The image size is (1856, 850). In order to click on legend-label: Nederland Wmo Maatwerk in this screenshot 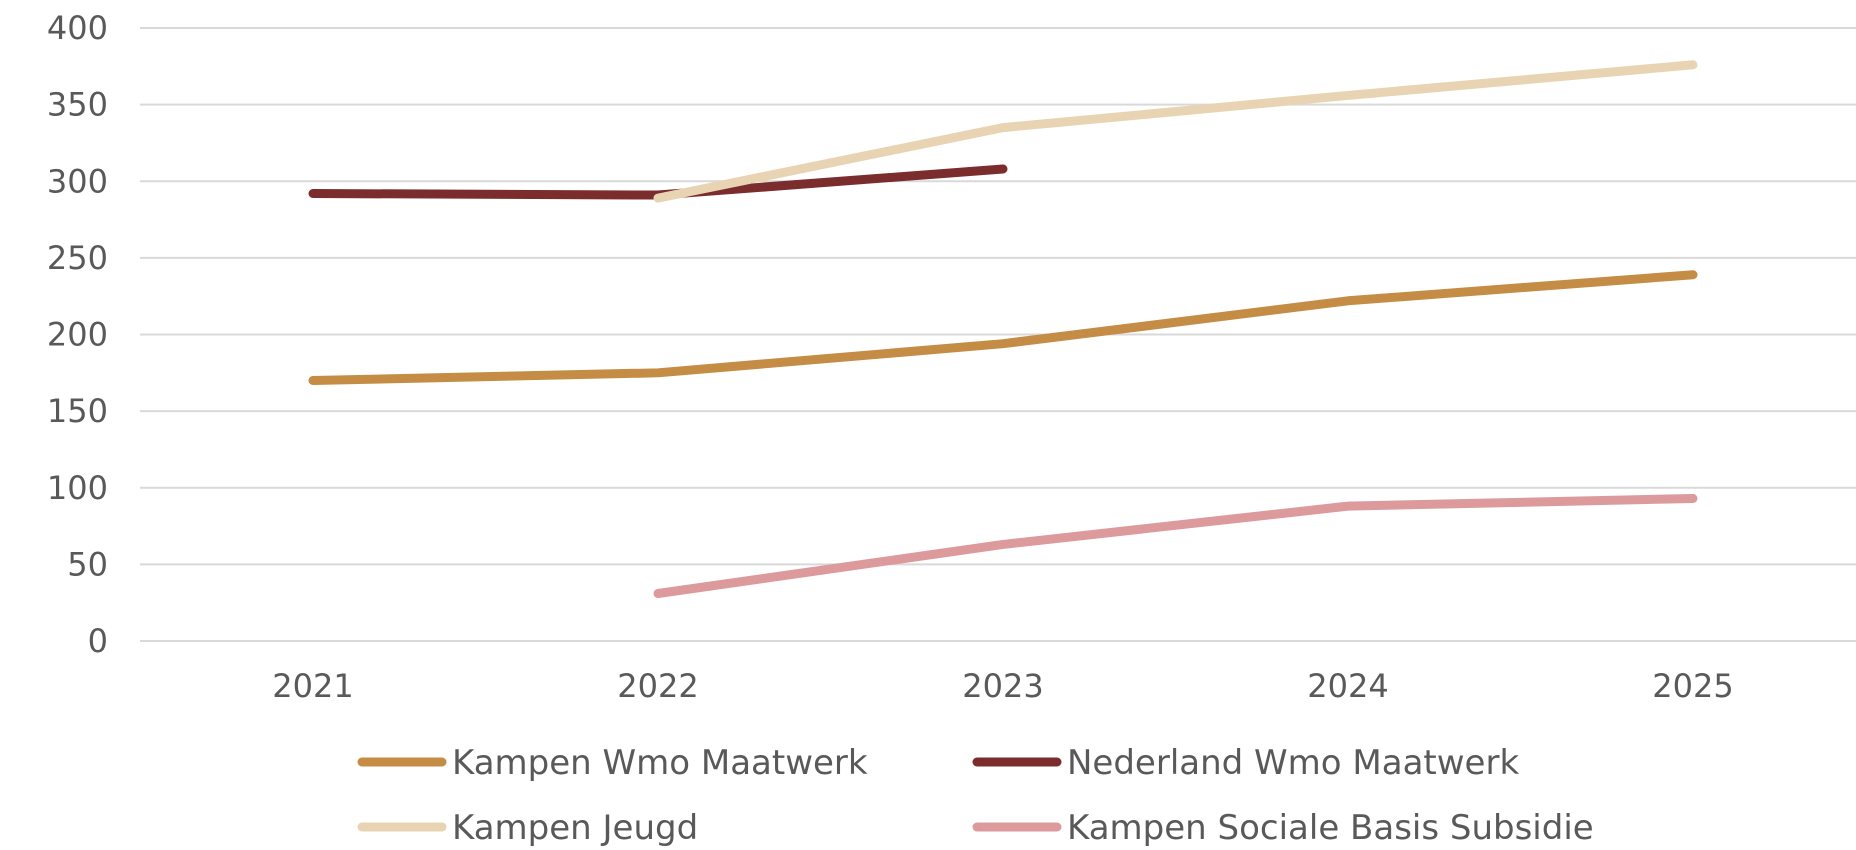, I will do `click(1293, 763)`.